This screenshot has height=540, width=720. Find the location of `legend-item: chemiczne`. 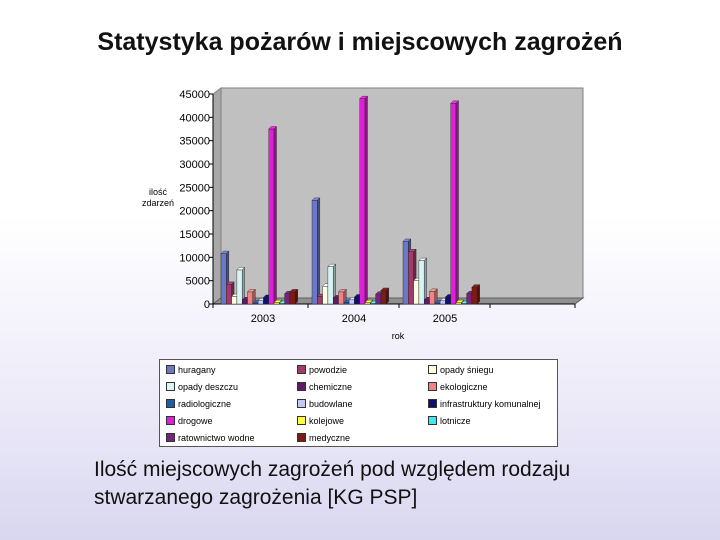

legend-item: chemiczne is located at coordinates (324, 387).